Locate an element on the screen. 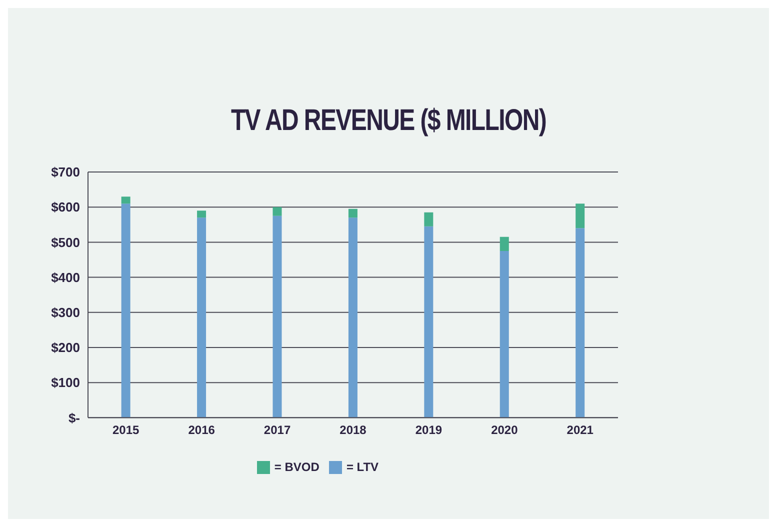  y-tick-label: $300 is located at coordinates (65, 312).